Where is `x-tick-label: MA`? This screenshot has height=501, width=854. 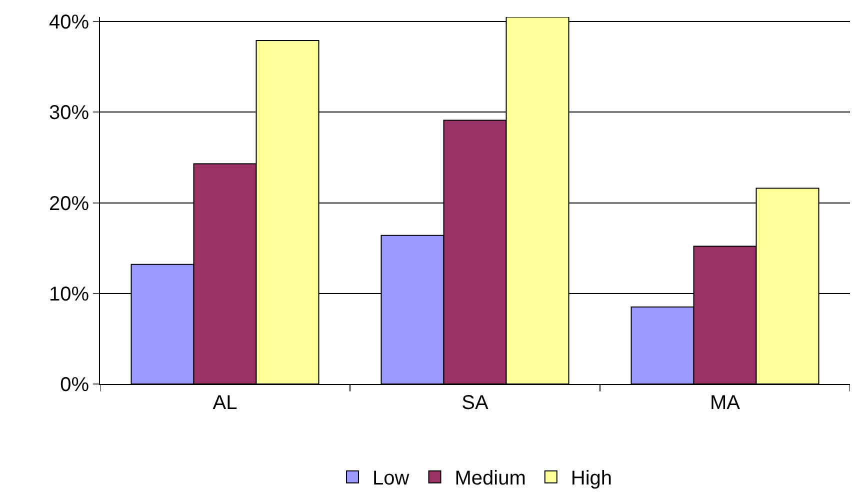 x-tick-label: MA is located at coordinates (725, 403).